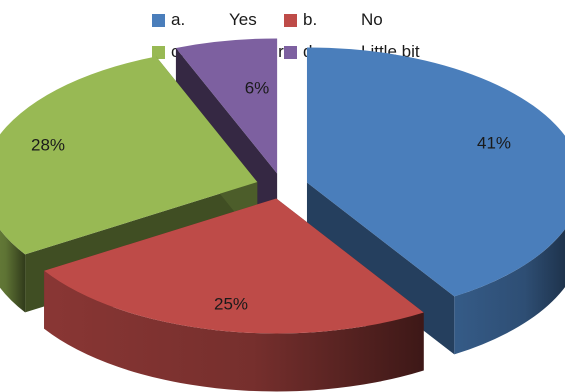  What do you see at coordinates (226, 106) in the screenshot?
I see `slice-top-face` at bounding box center [226, 106].